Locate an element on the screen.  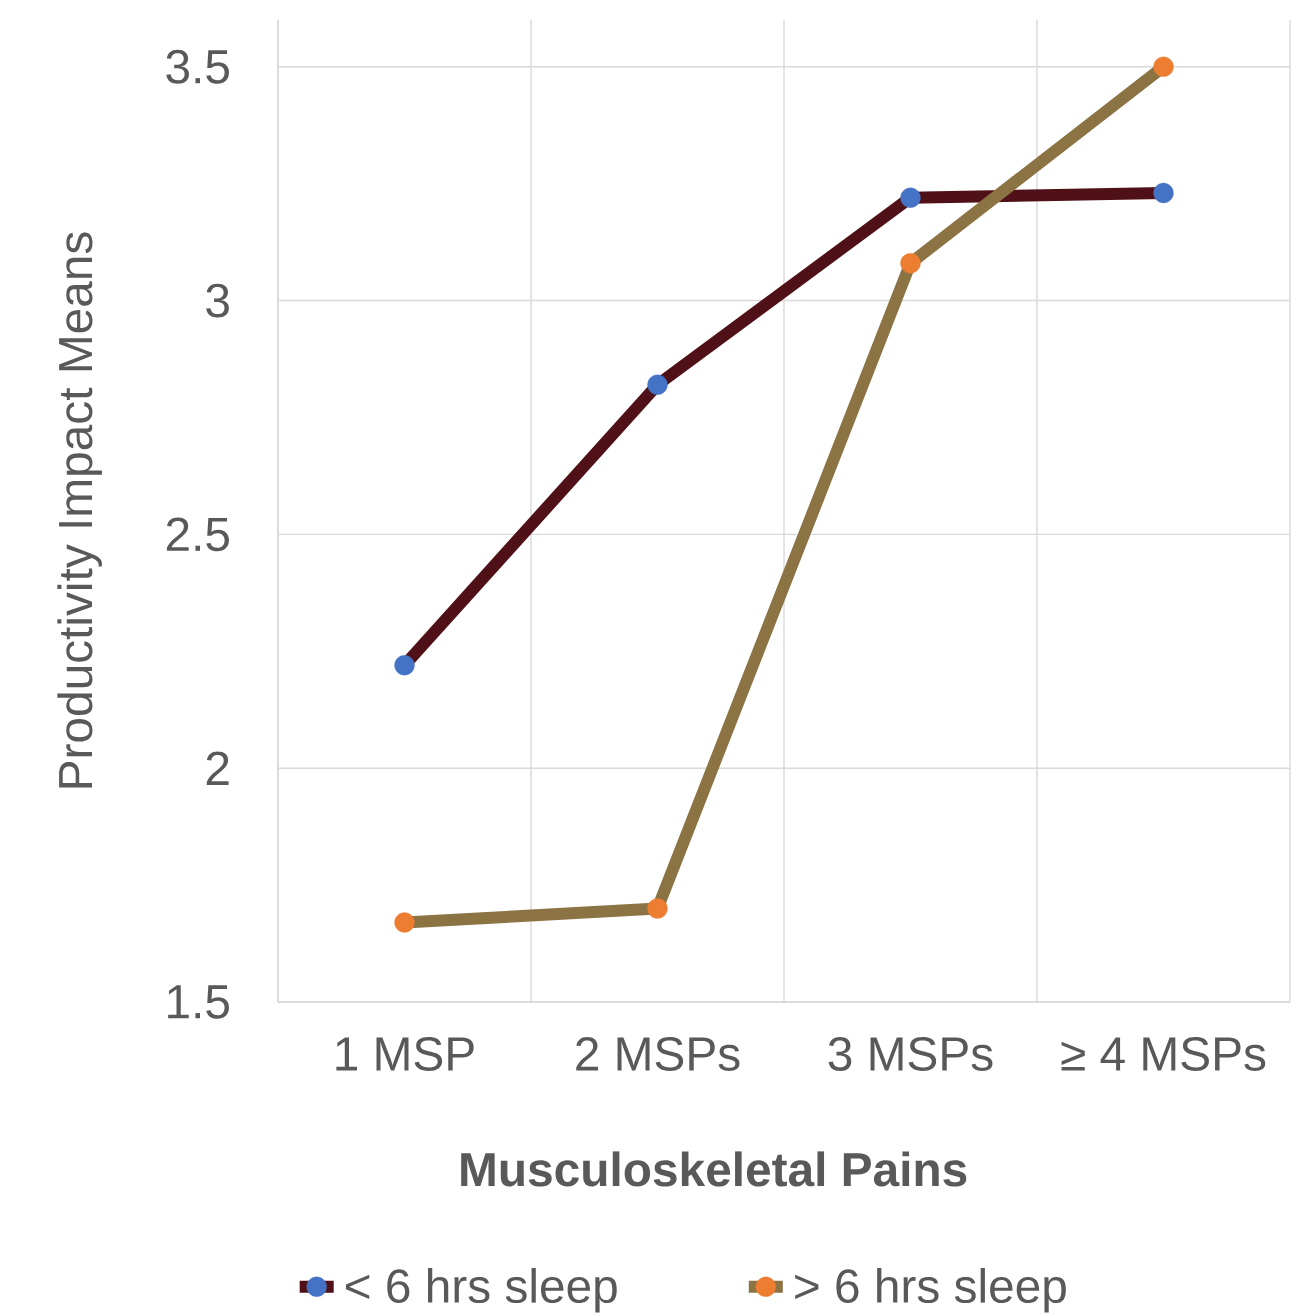
x-axis-title: Musculoskeletal Pains is located at coordinates (714, 1169).